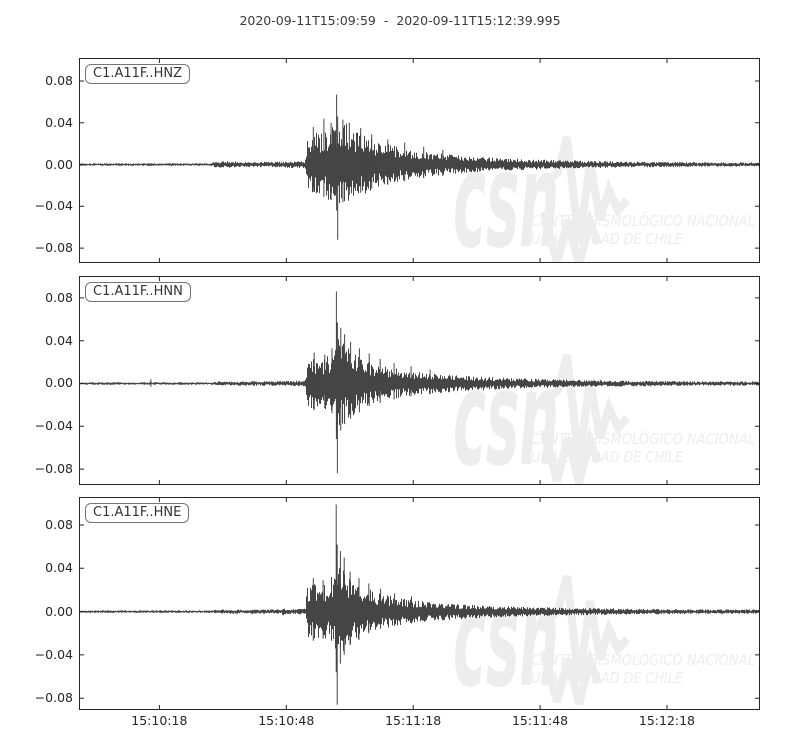  Describe the element at coordinates (540, 720) in the screenshot. I see `x-tick-label: 15:11:48` at that location.